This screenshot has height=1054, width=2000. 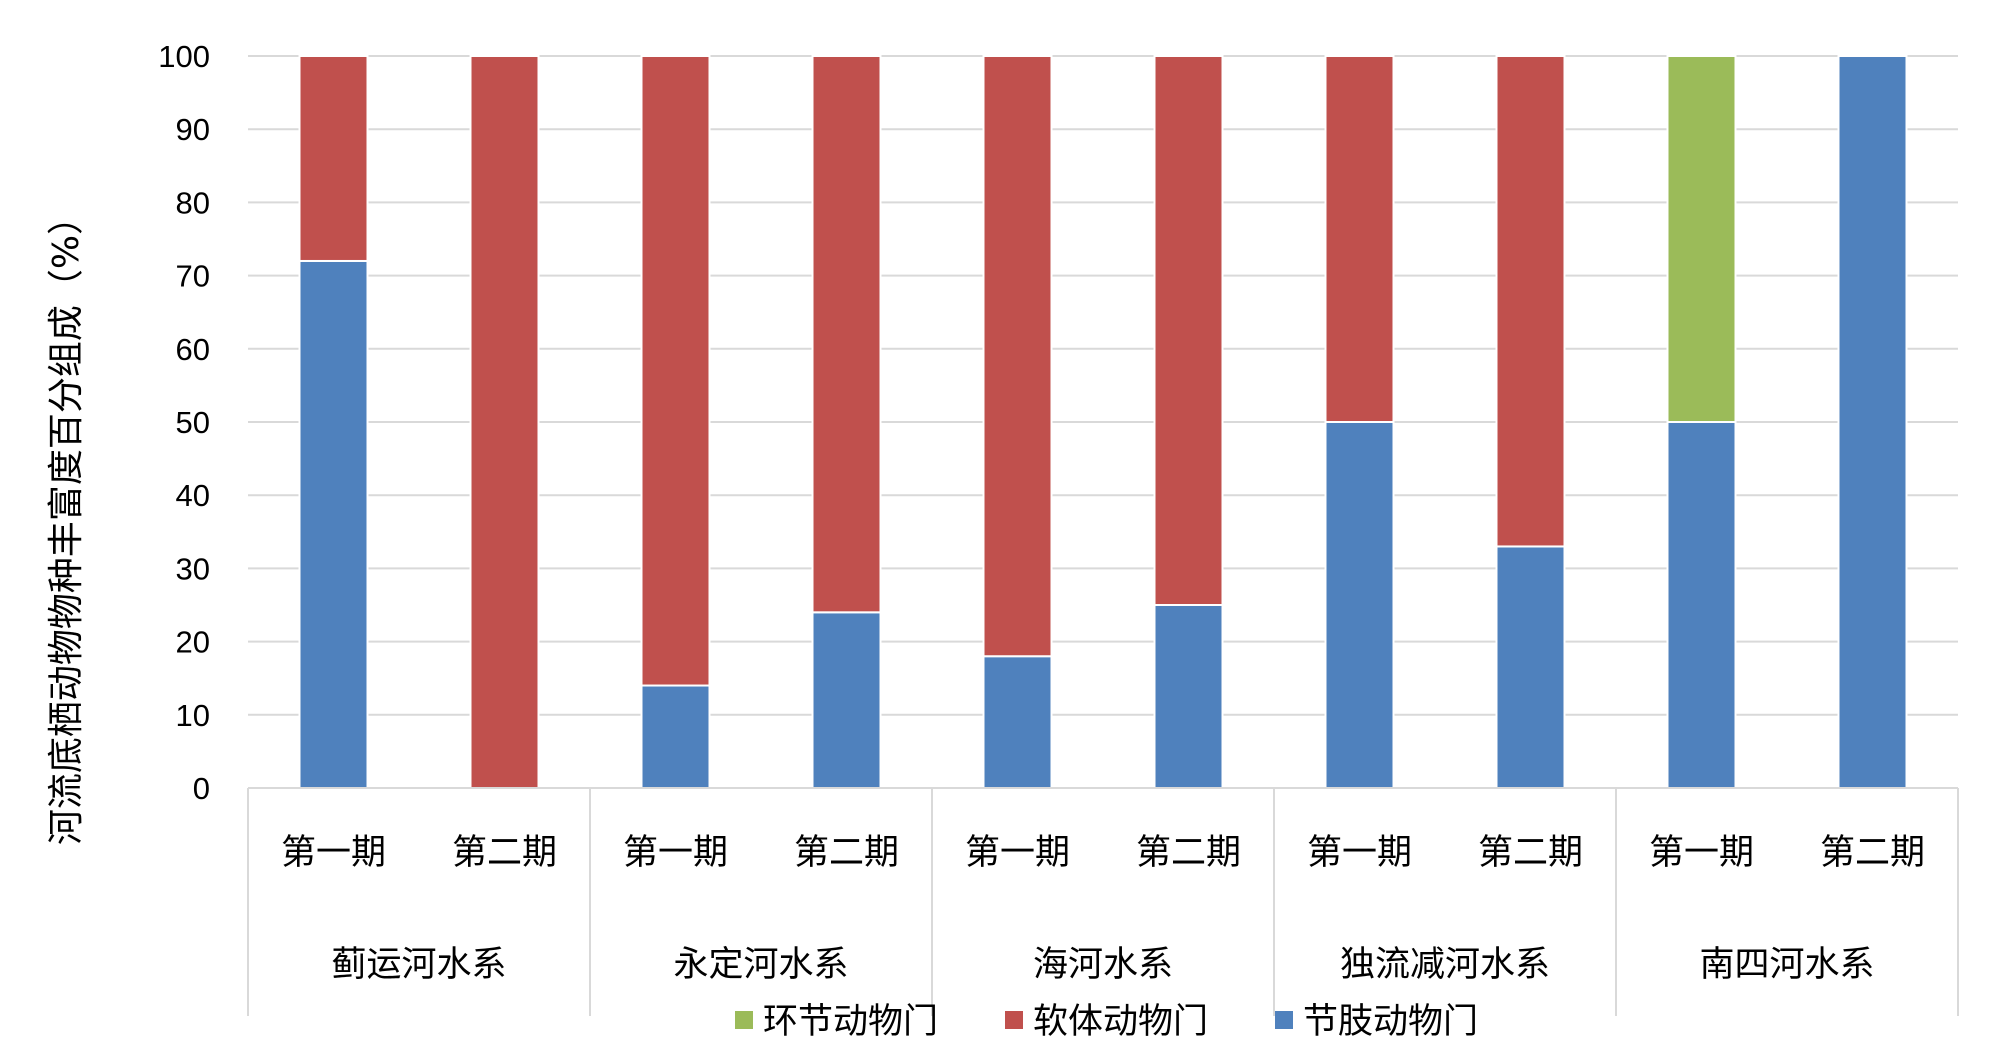 I want to click on y-tick-label: 90, so click(x=193, y=129).